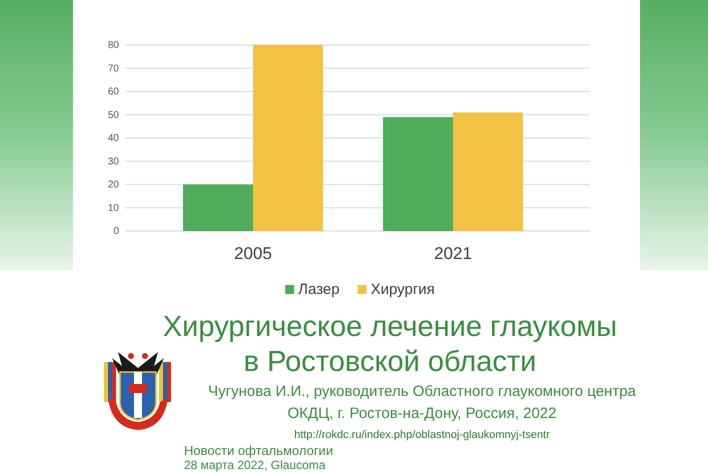 The image size is (708, 472). I want to click on y-tick-label: 80, so click(114, 46).